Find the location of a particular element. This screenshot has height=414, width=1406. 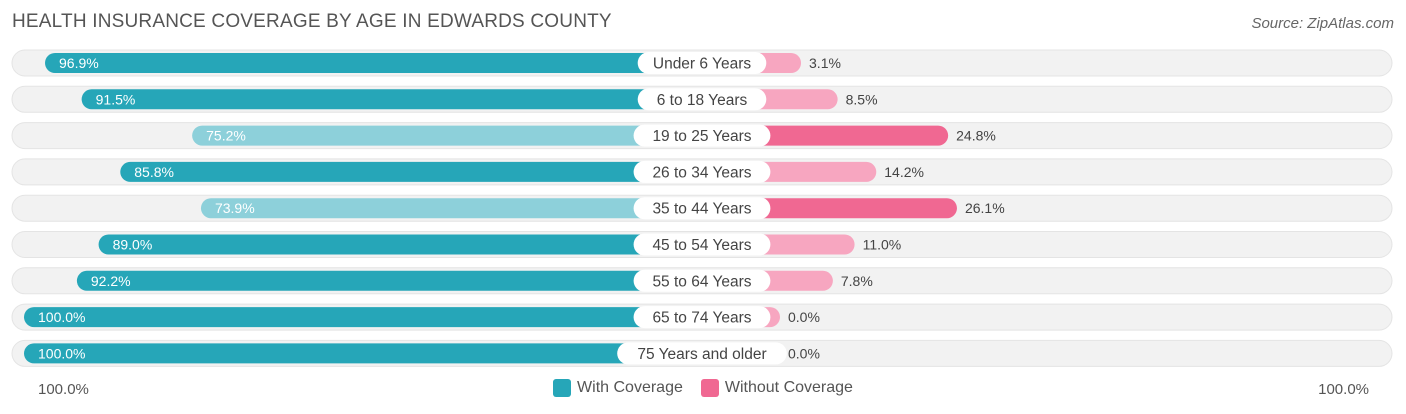

value-label-without-coverage: 3.1% is located at coordinates (825, 63).